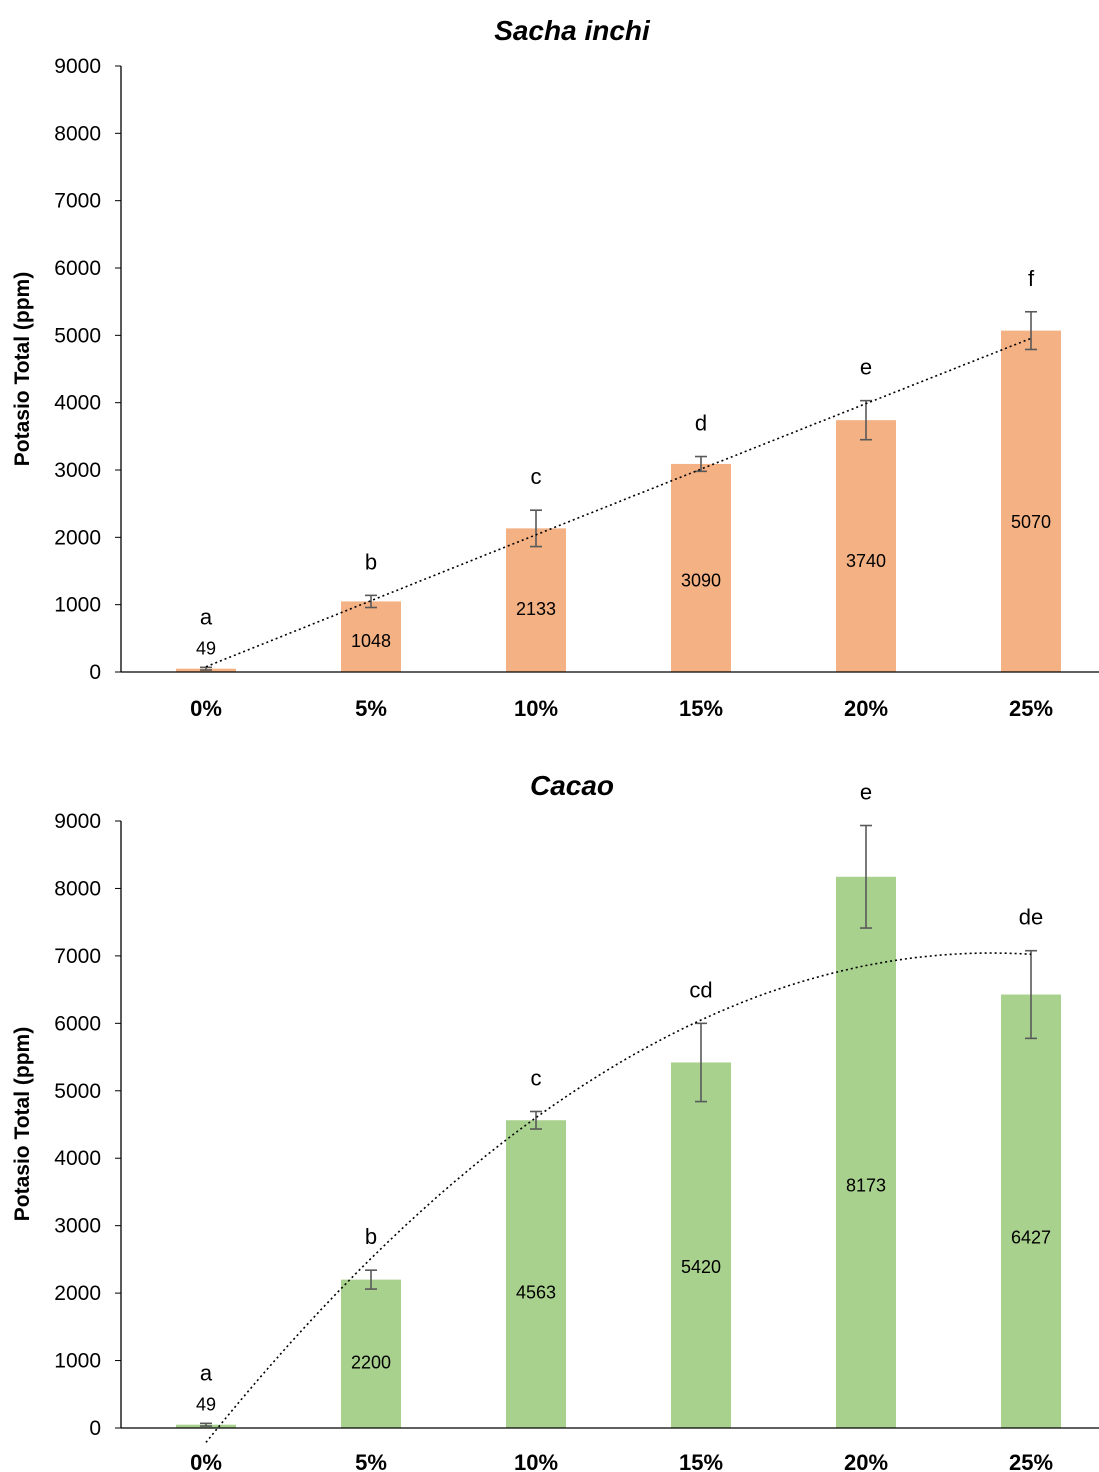 This screenshot has width=1099, height=1472. I want to click on data-label: 3090, so click(701, 580).